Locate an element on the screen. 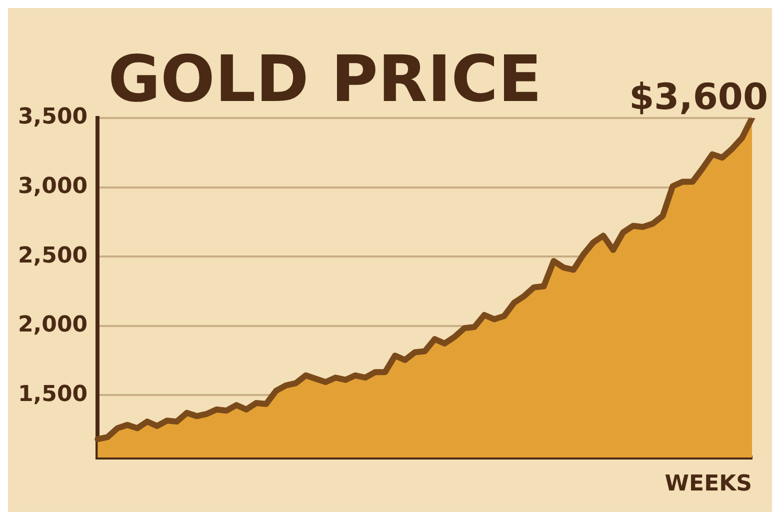 The width and height of the screenshot is (780, 520). chart-title: GOLD PRICE is located at coordinates (325, 80).